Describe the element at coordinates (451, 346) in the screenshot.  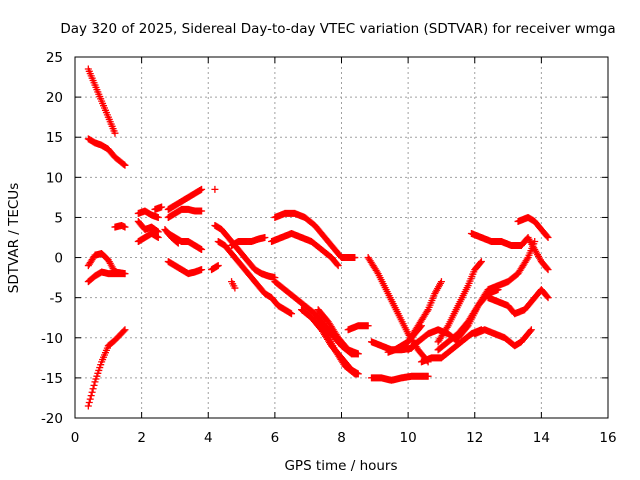
I see `series-arc34` at that location.